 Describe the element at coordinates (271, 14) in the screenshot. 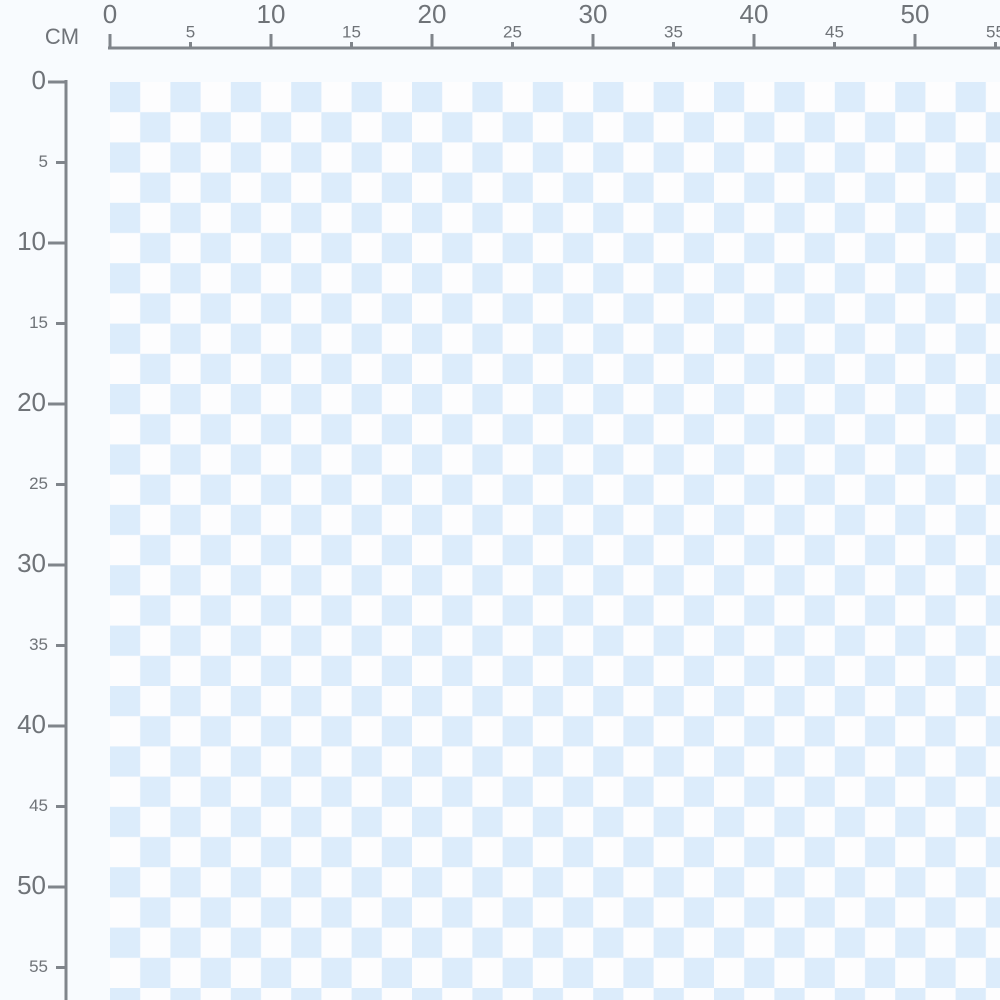

I see `top-ruler-label: 10` at that location.